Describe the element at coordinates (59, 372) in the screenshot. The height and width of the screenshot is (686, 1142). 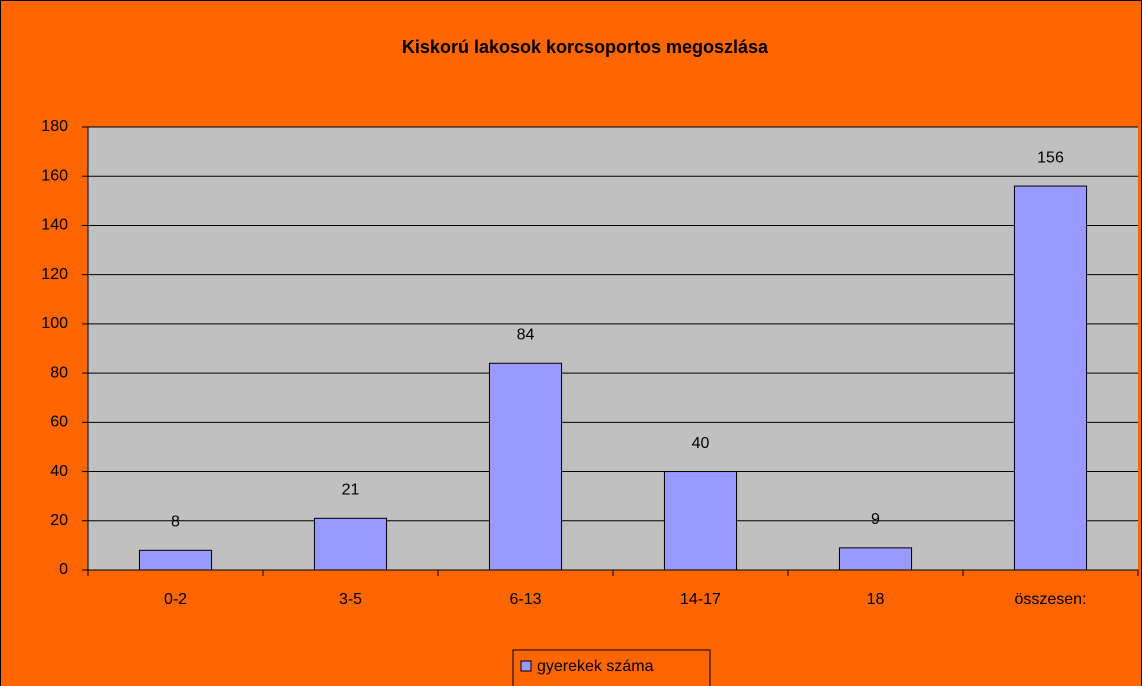
I see `y-tick-label: 80` at that location.